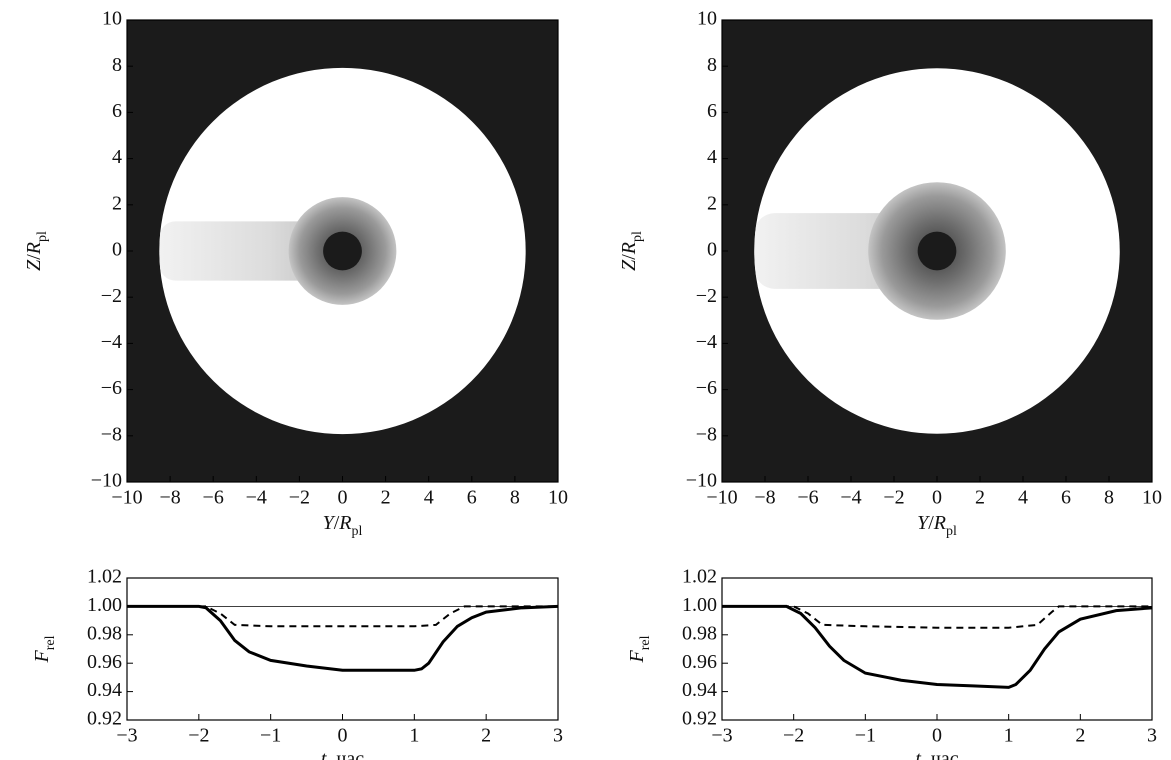  I want to click on y-tick-label: 0.92, so click(104, 719).